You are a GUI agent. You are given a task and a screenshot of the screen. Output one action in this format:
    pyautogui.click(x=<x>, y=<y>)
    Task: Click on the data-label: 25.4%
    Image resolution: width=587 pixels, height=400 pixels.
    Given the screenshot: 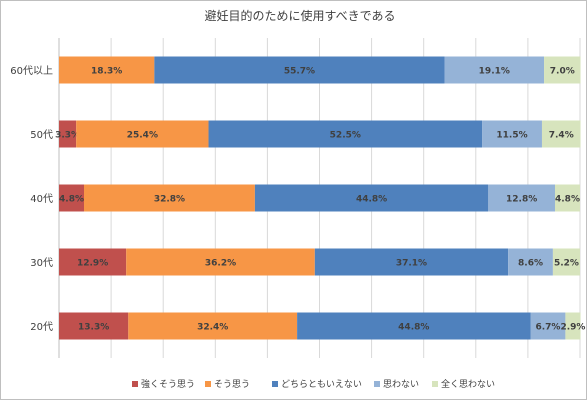 What is the action you would take?
    pyautogui.click(x=142, y=136)
    